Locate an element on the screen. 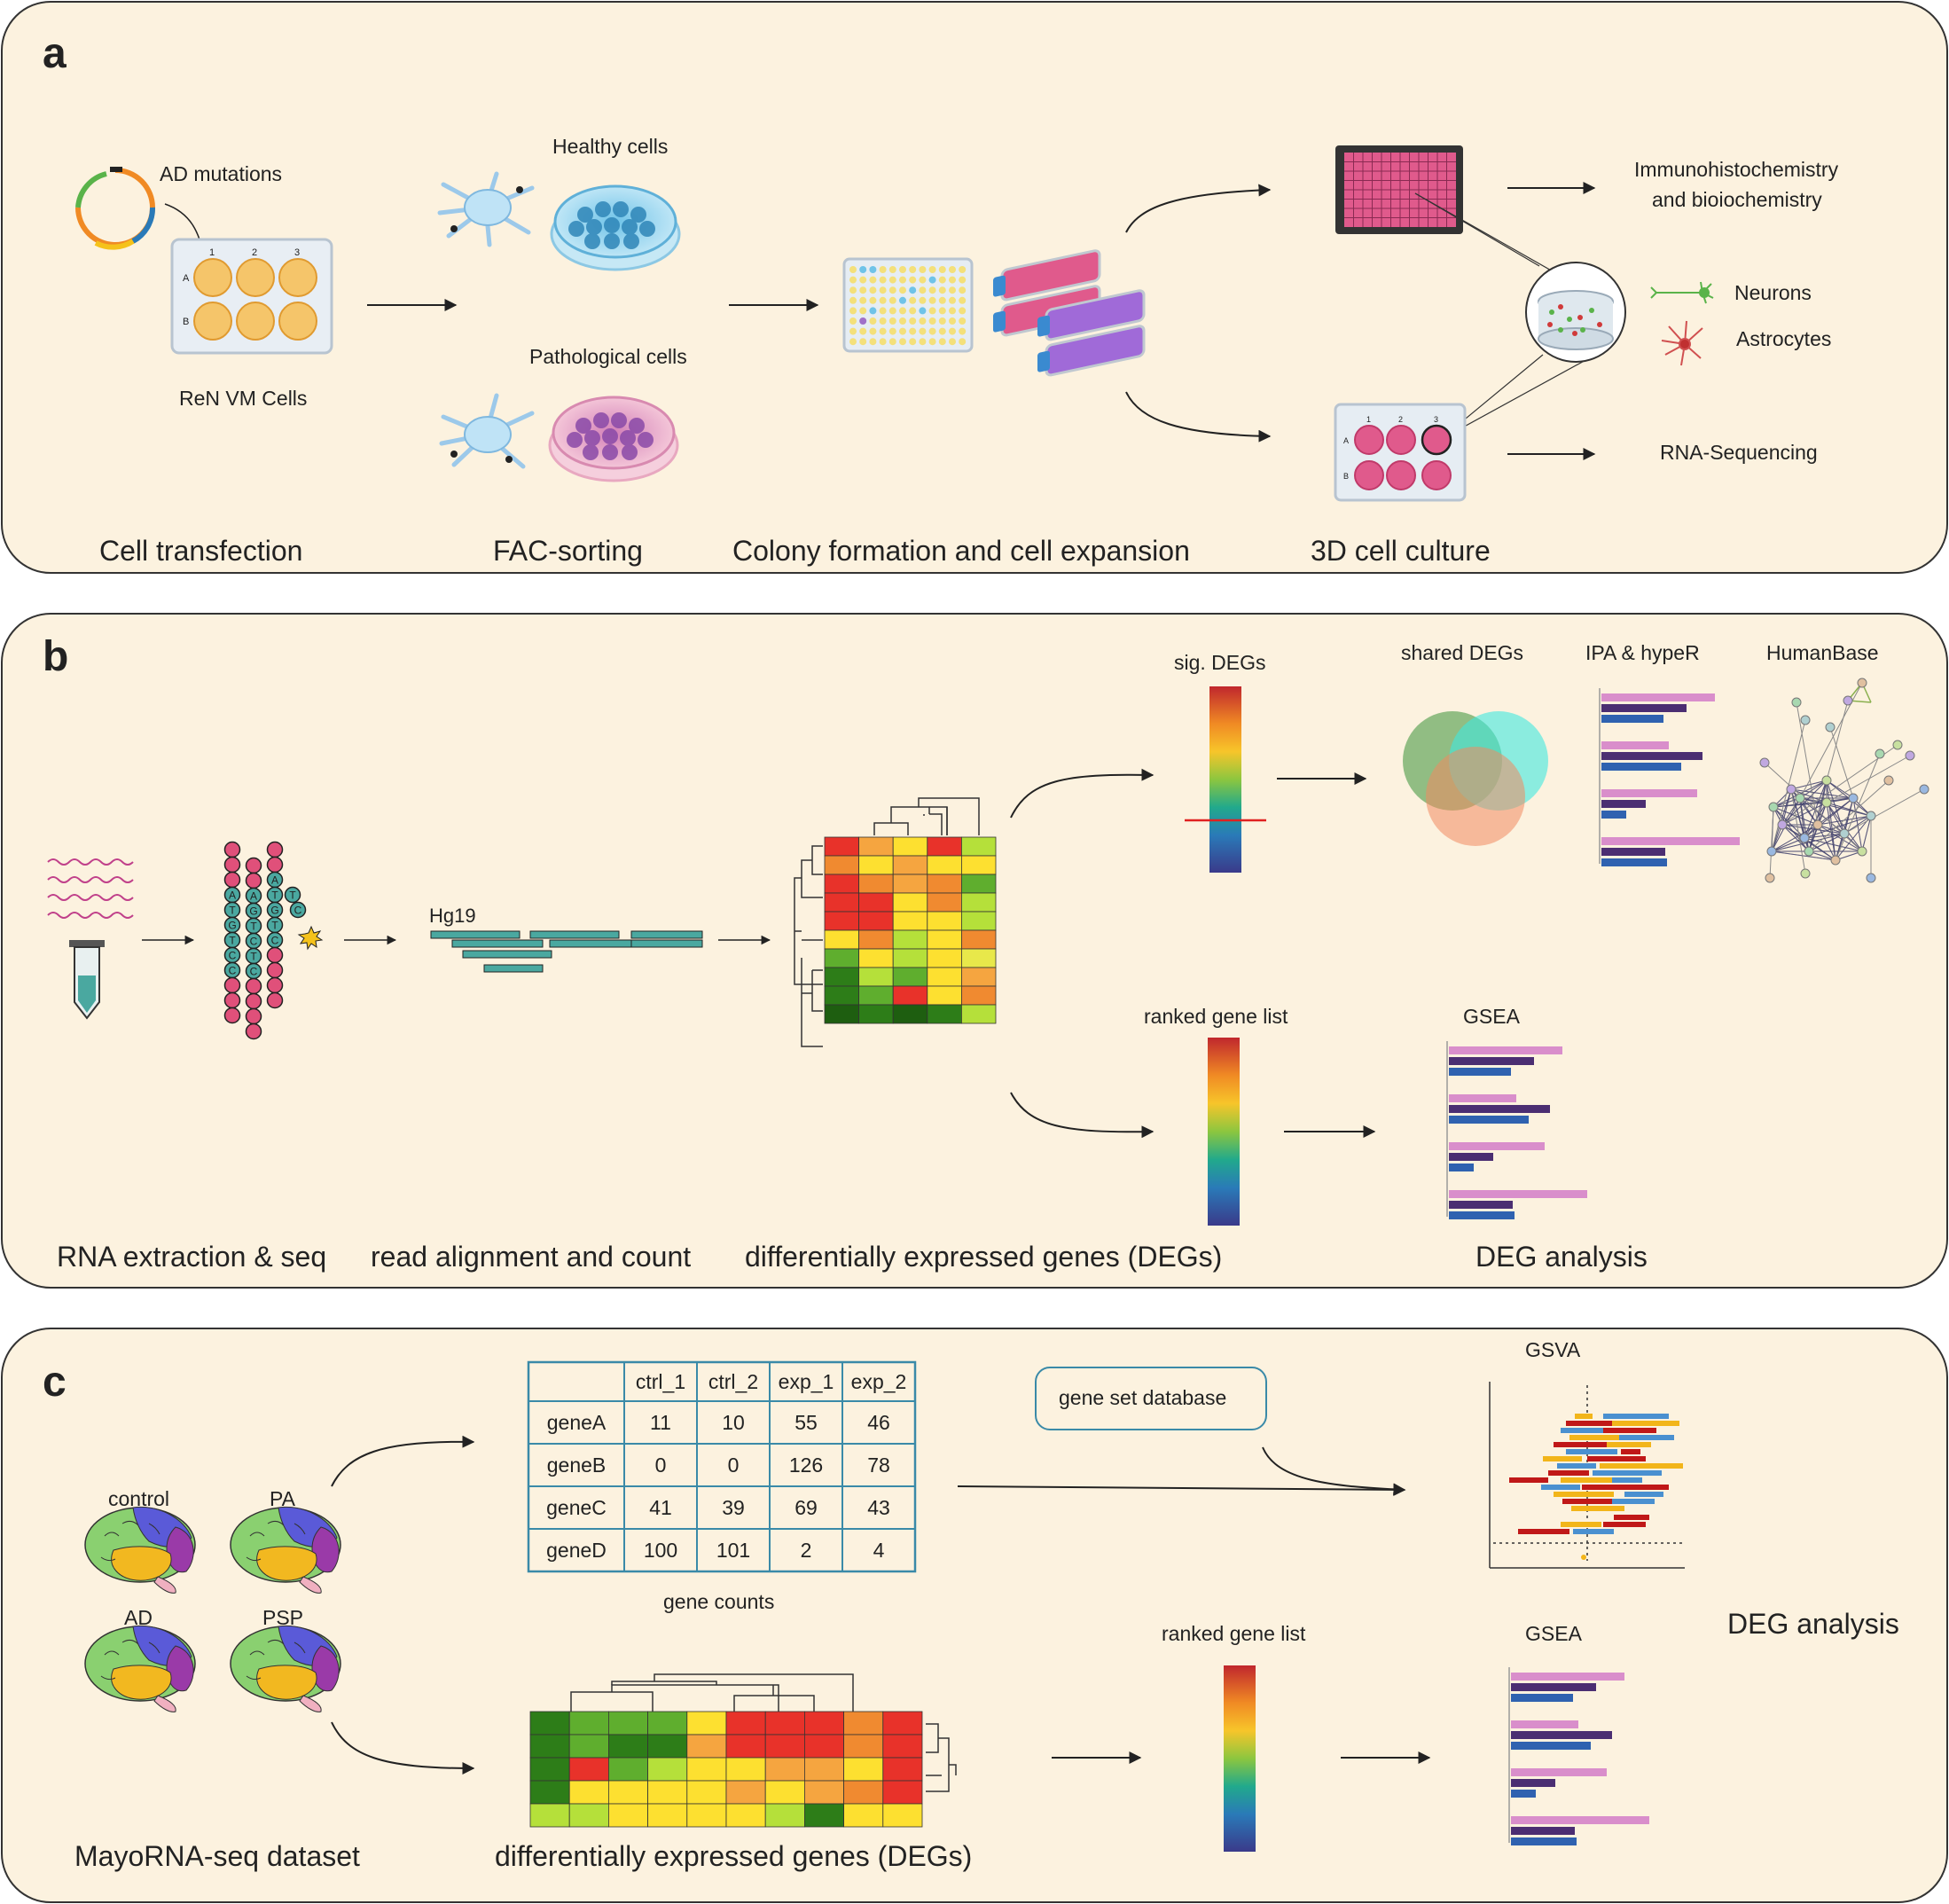 The image size is (1949, 1904). base-letter: G is located at coordinates (274, 911).